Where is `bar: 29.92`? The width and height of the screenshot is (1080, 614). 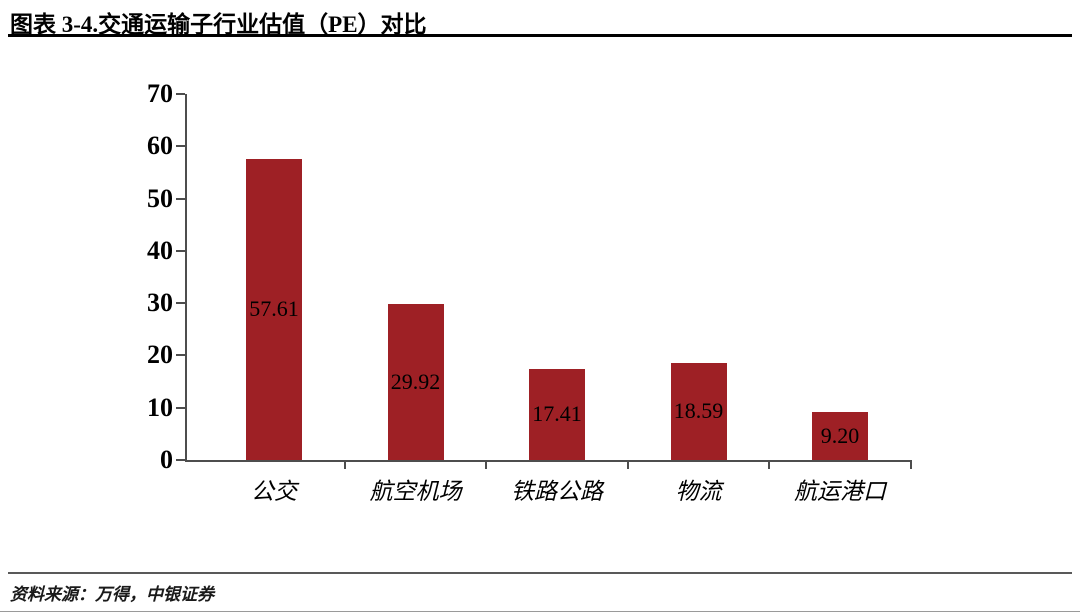 bar: 29.92 is located at coordinates (415, 381).